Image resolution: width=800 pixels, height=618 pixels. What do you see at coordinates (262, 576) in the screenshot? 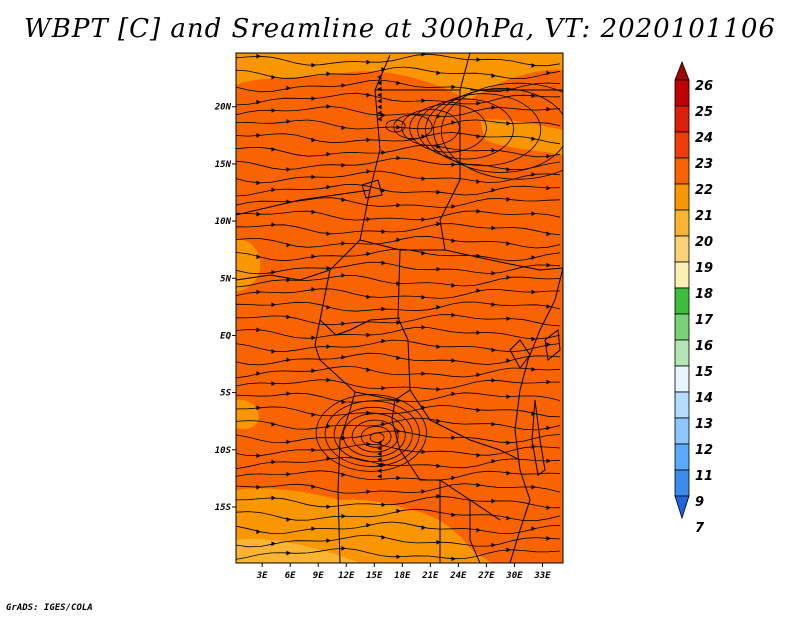
I see `x-tick-label: 3E` at bounding box center [262, 576].